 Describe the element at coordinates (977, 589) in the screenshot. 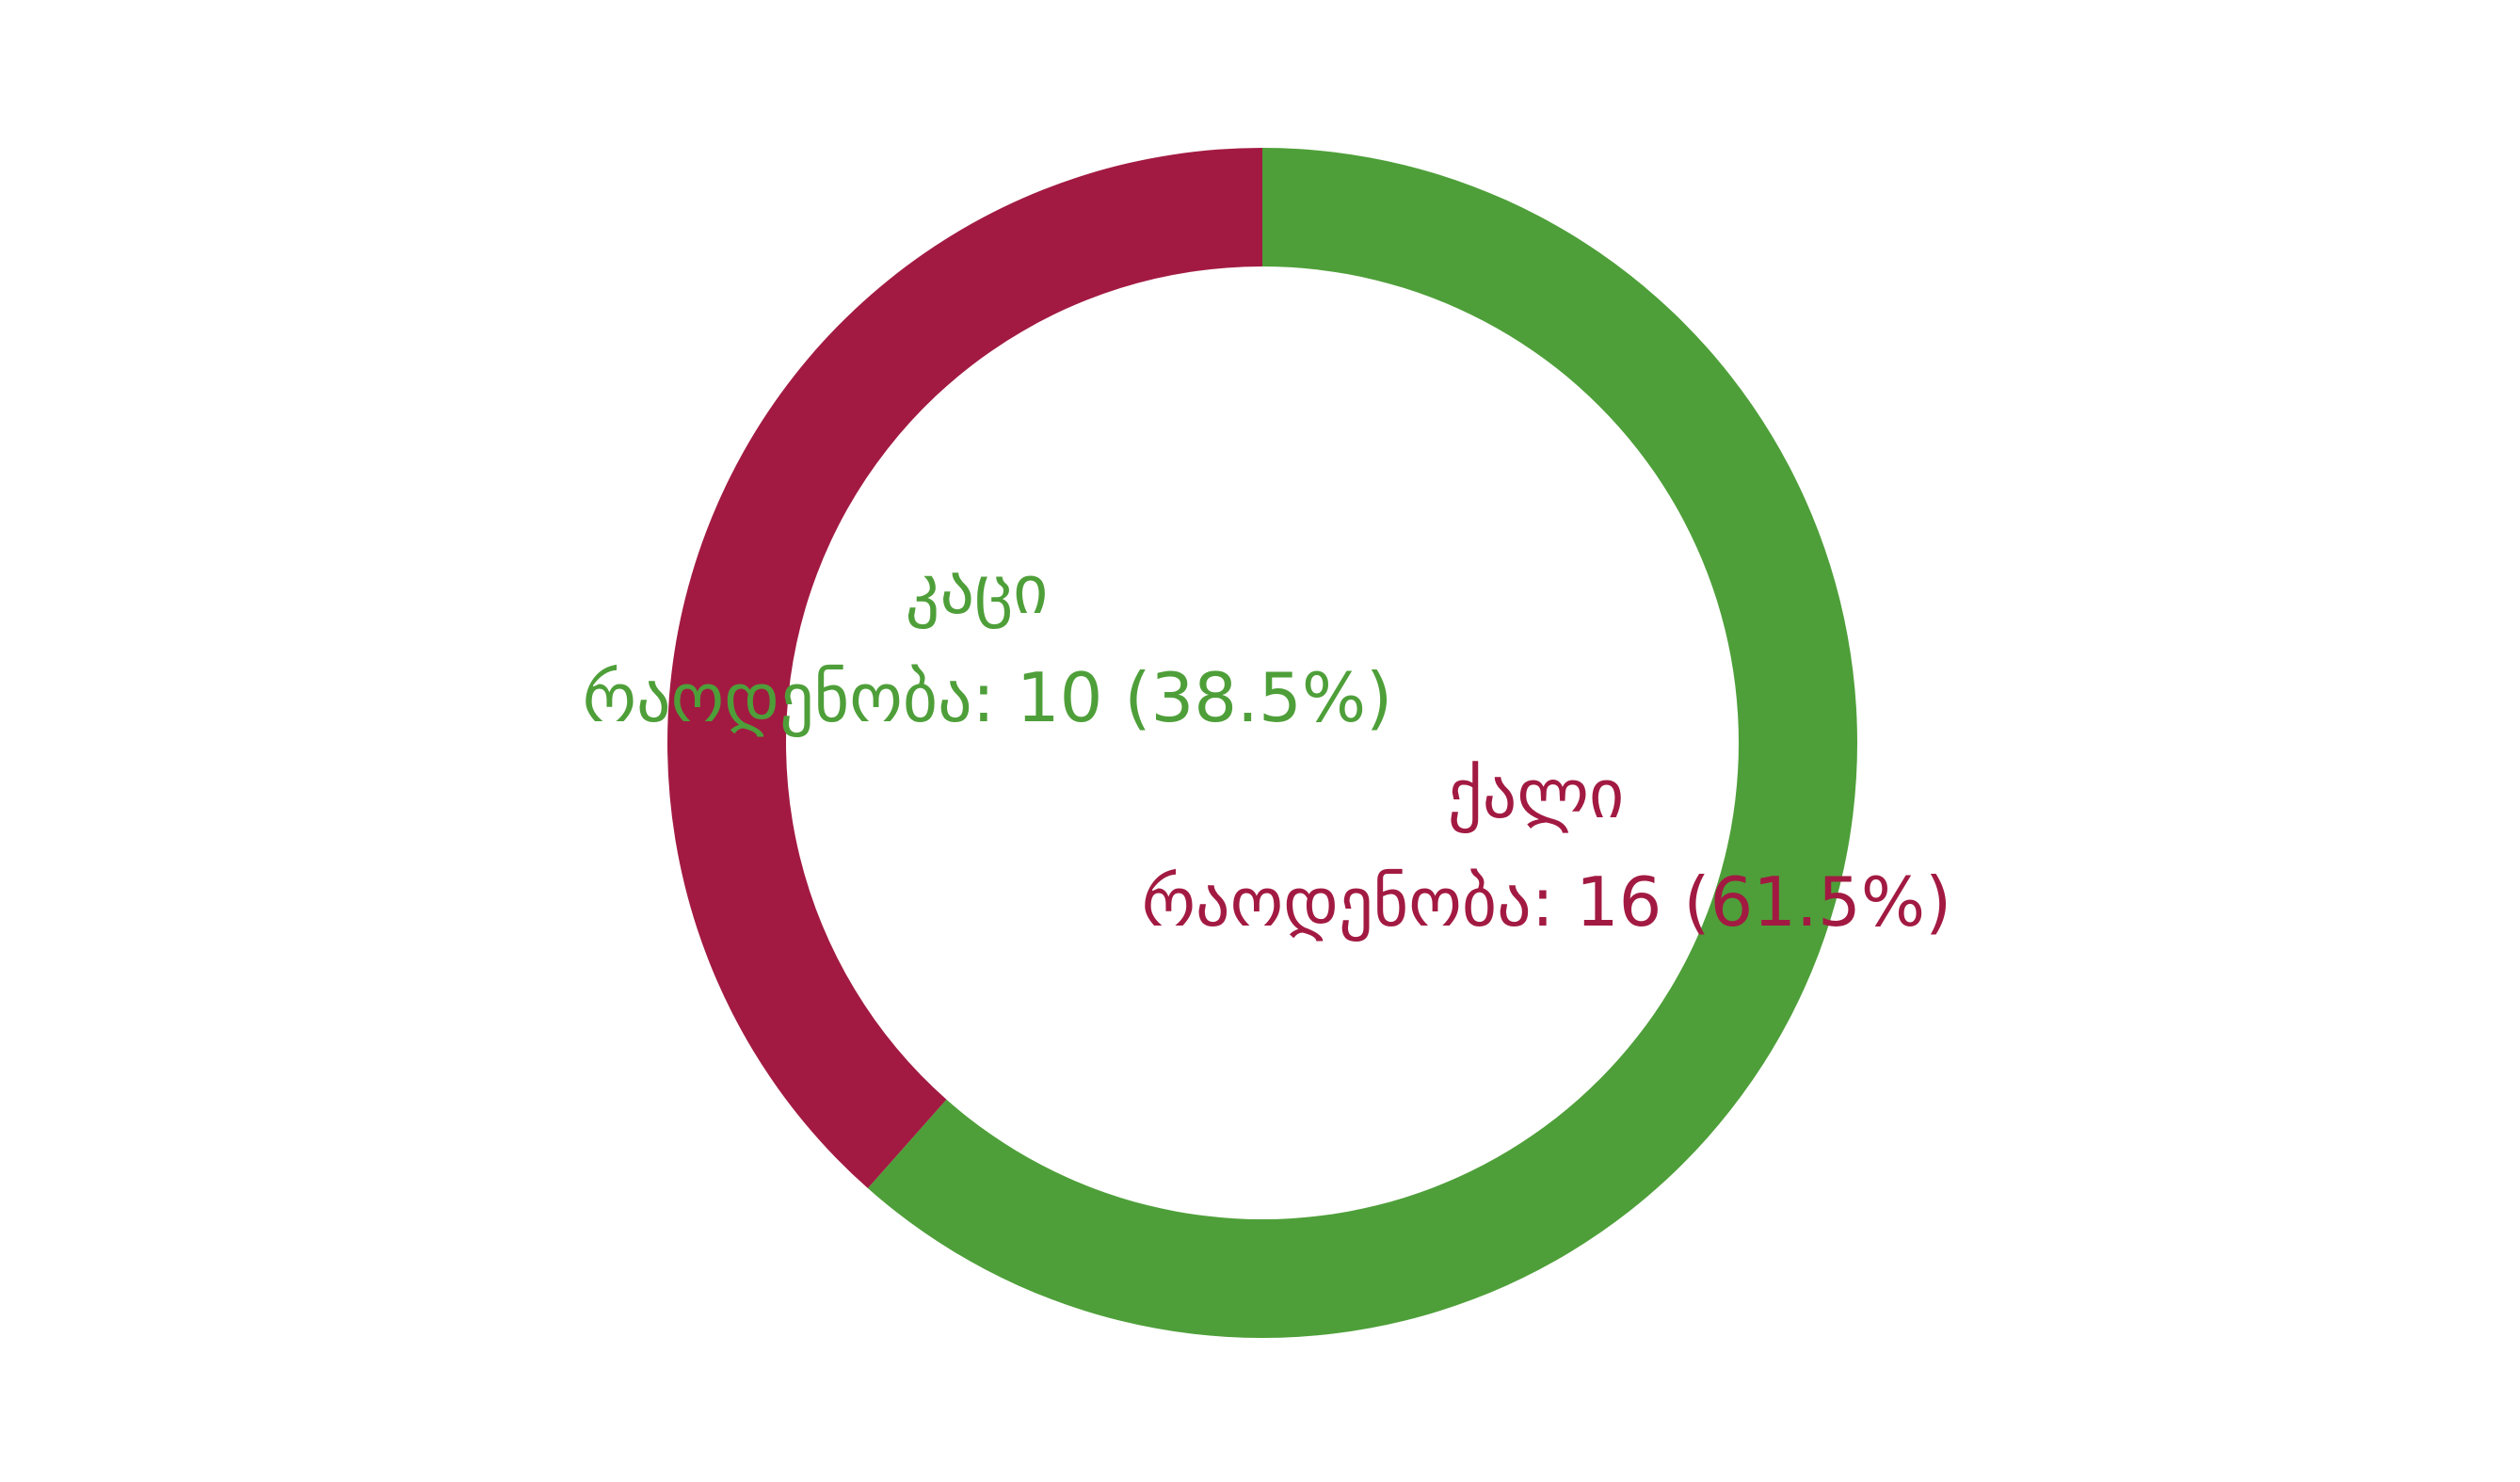

I see `slice-label-kaci-name: კაცი` at that location.